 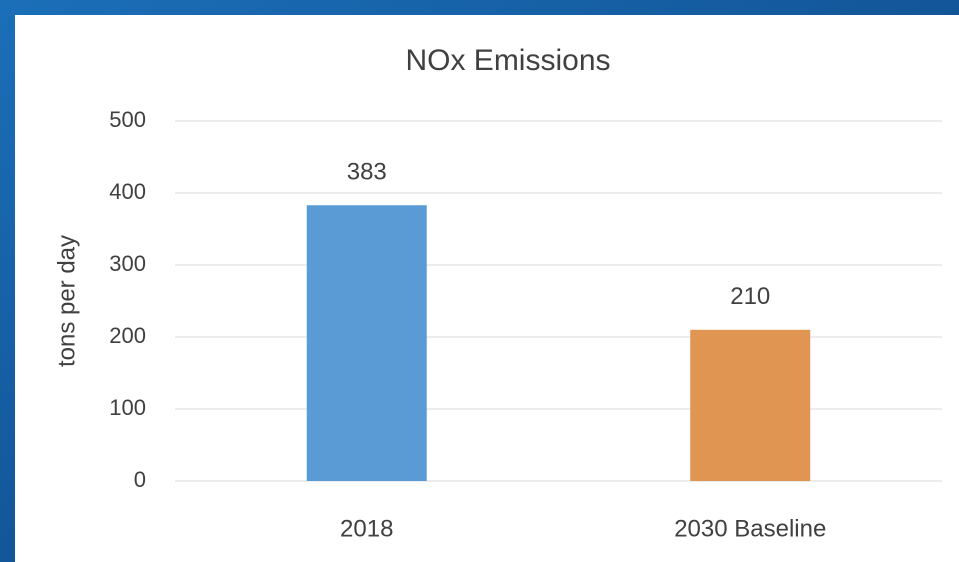 What do you see at coordinates (127, 191) in the screenshot?
I see `y-tick-label: 400` at bounding box center [127, 191].